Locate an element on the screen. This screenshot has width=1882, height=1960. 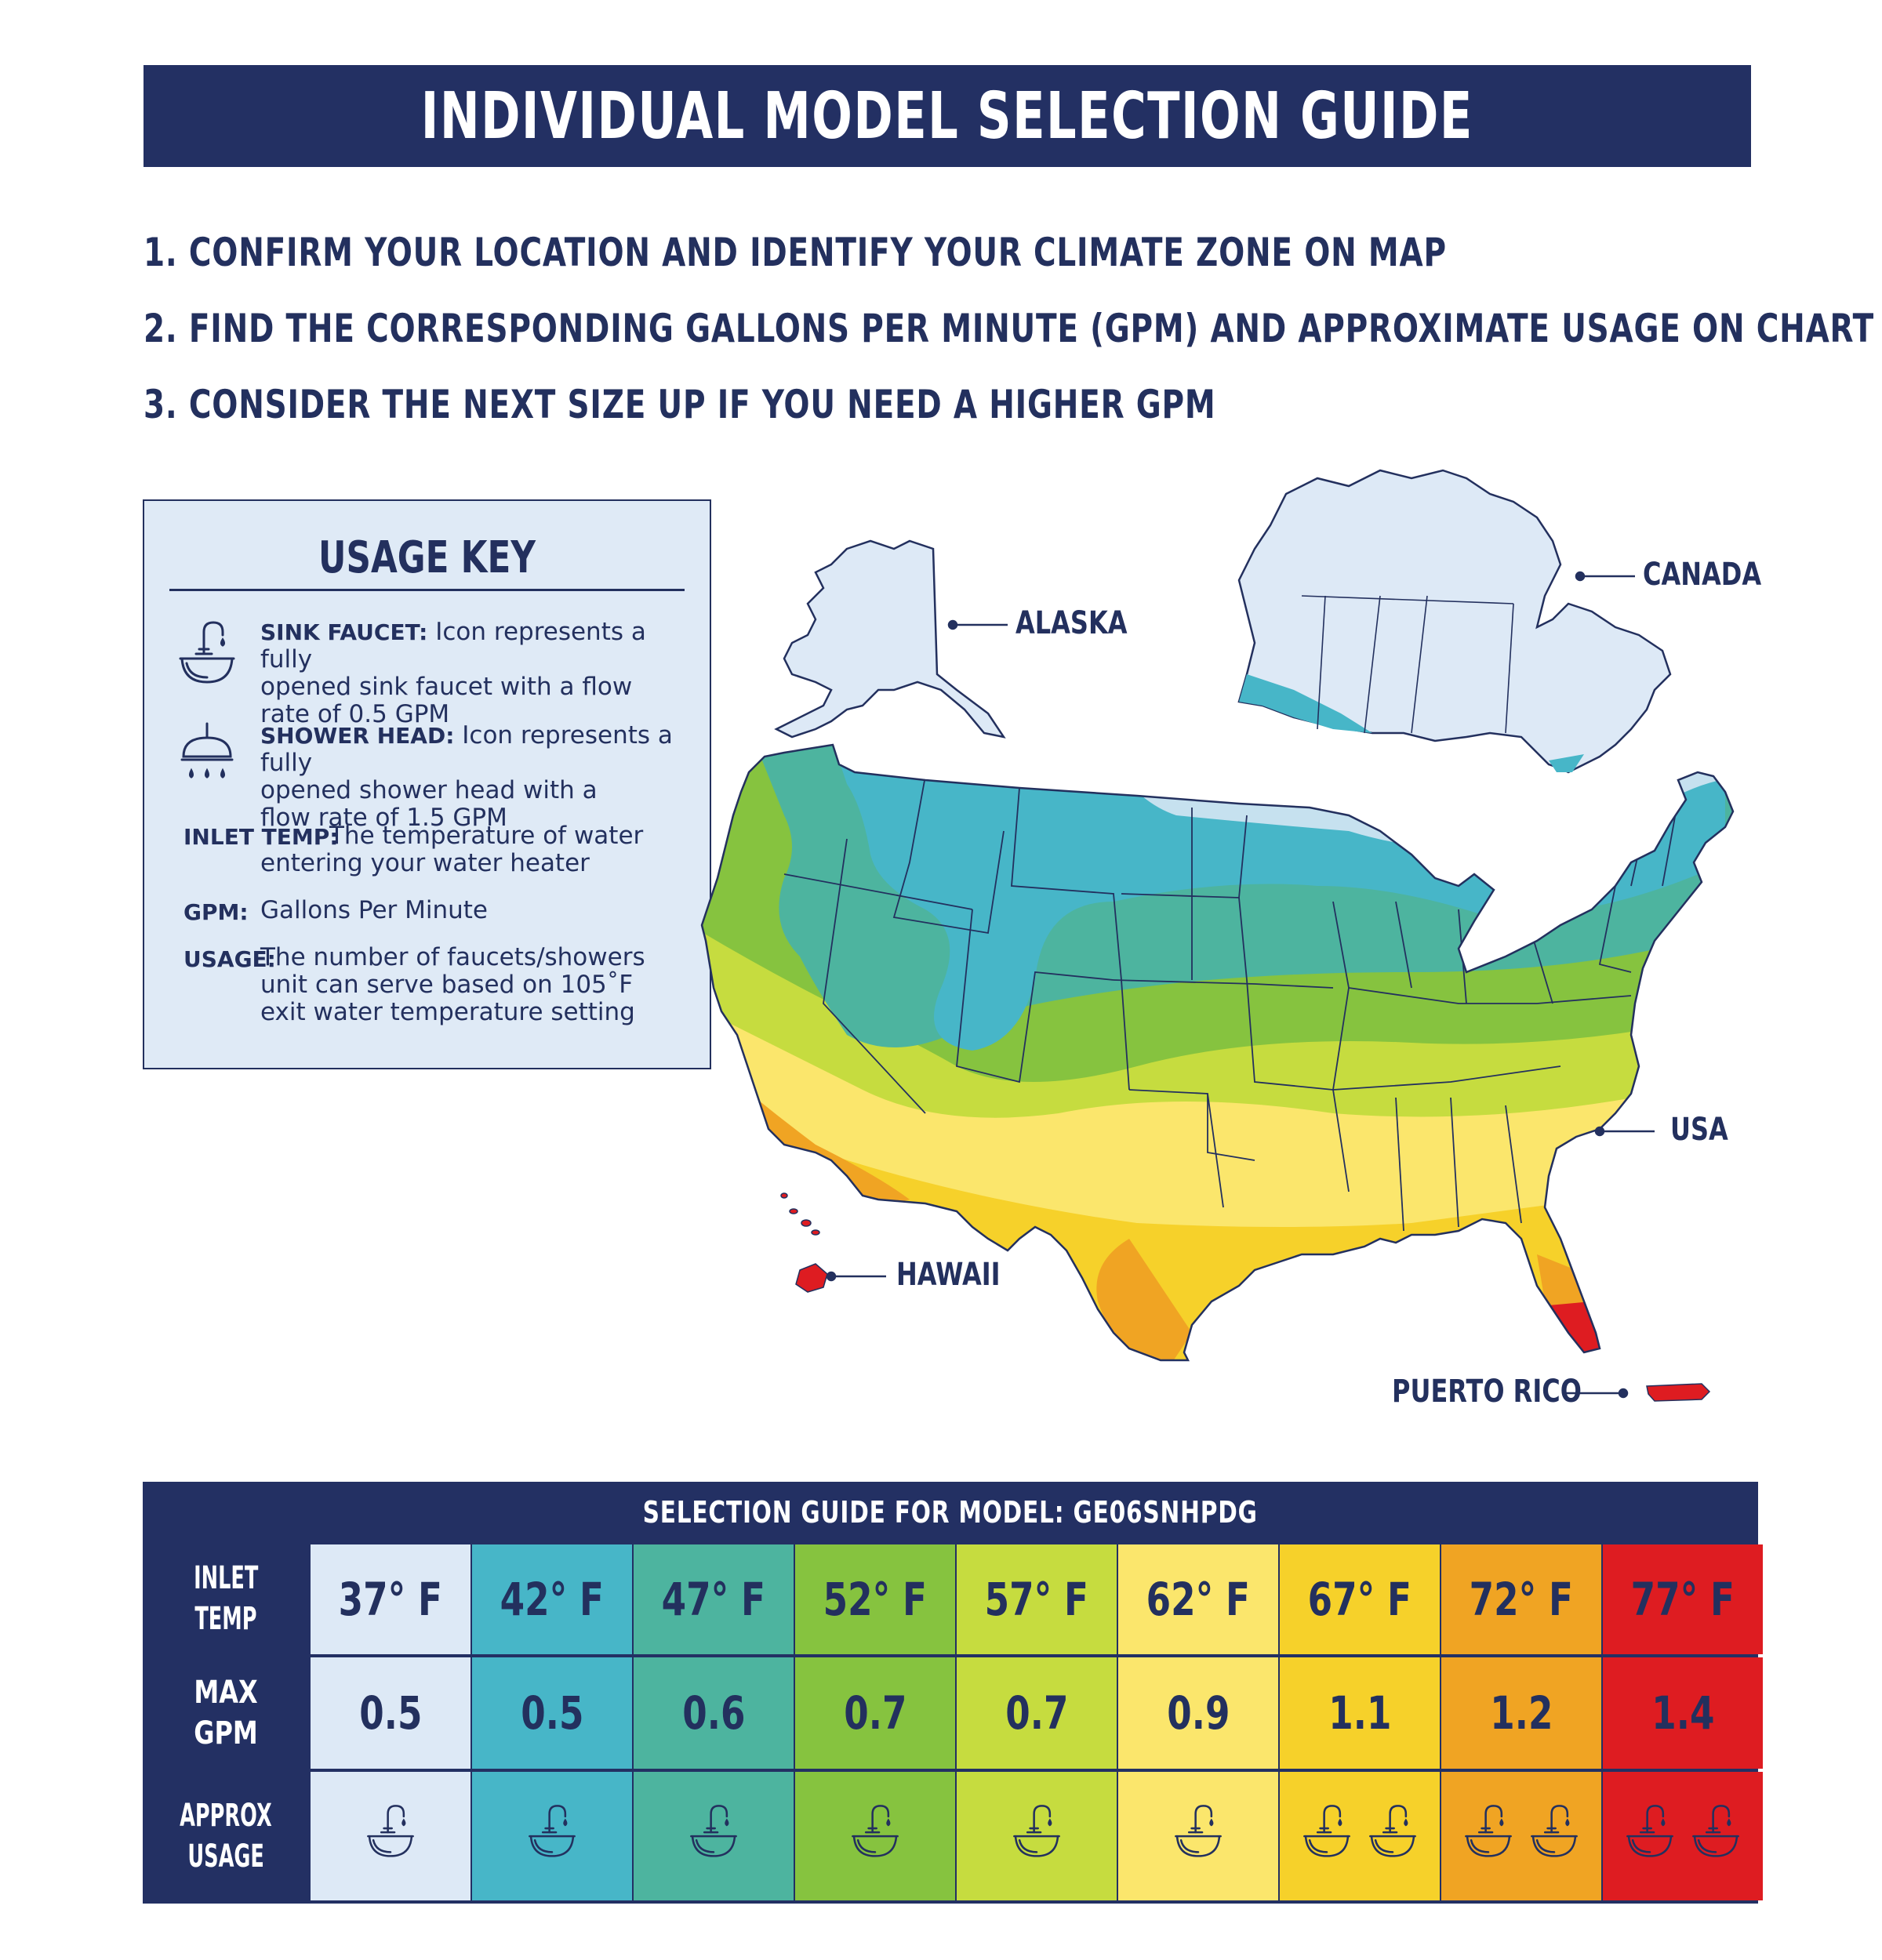
canada-shape is located at coordinates (1454, 621).